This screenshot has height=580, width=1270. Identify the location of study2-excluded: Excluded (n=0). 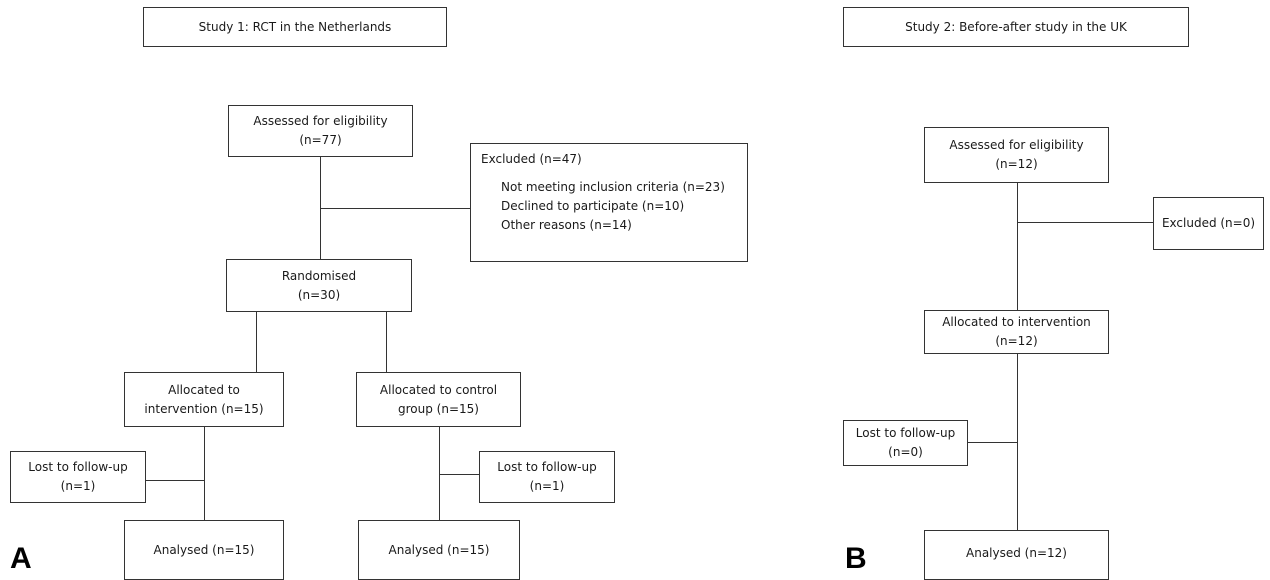
(1208, 223).